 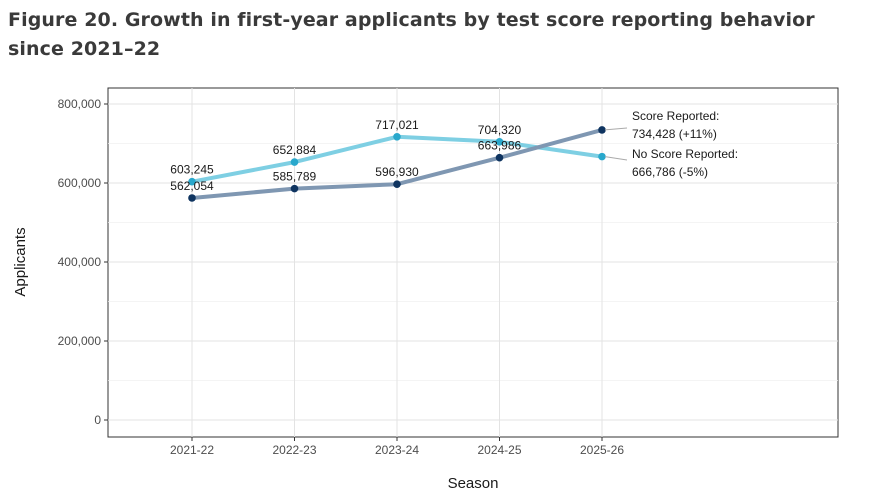 I want to click on x-axis-title: Season, so click(x=473, y=483).